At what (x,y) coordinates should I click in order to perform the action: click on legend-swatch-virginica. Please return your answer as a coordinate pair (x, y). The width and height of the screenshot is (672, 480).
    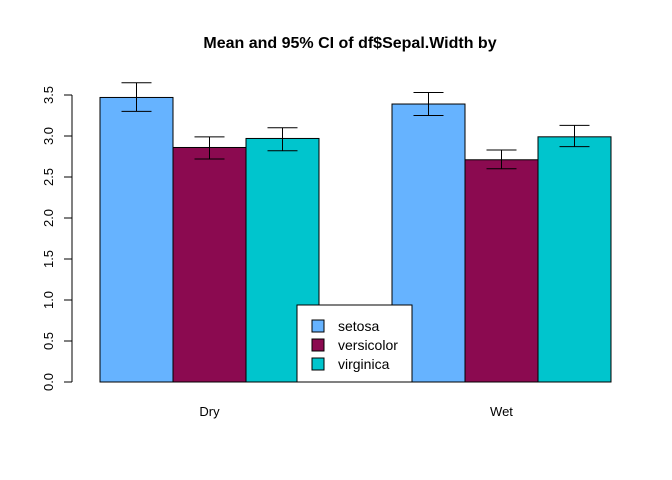
    Looking at the image, I should click on (318, 364).